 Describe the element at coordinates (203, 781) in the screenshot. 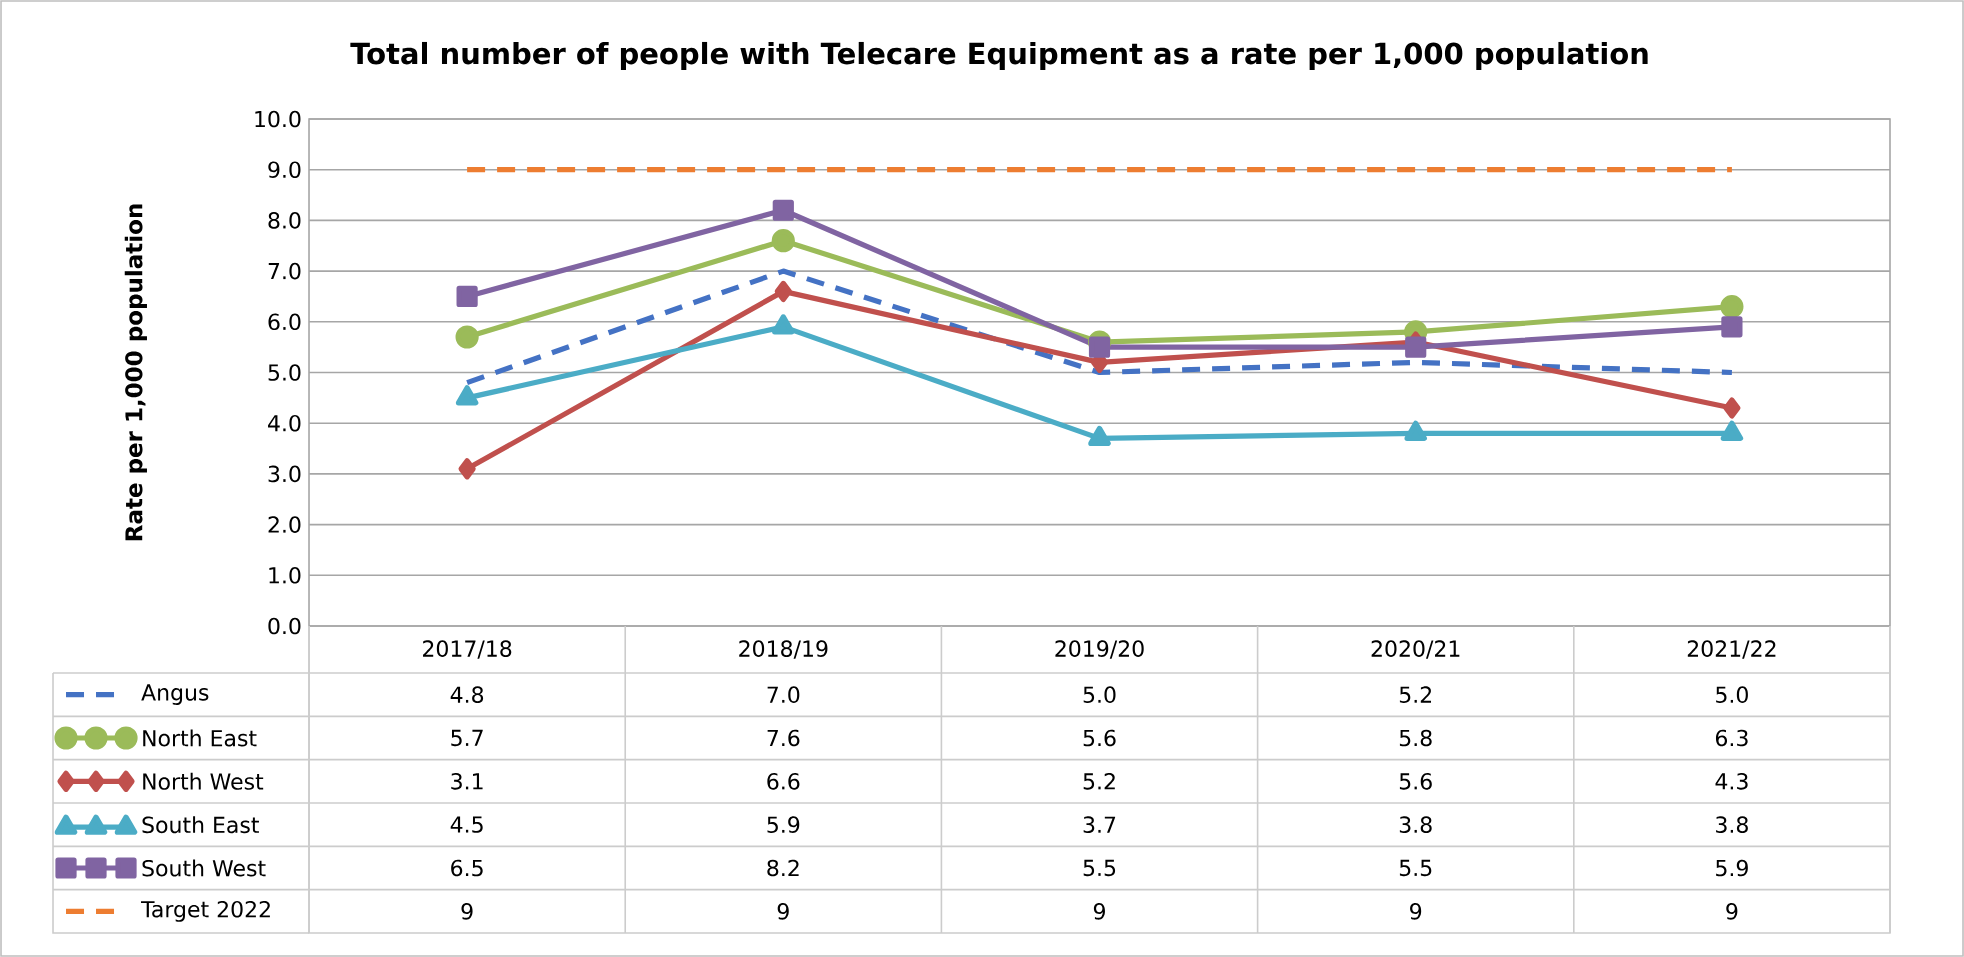

I see `legend-label: North West` at that location.